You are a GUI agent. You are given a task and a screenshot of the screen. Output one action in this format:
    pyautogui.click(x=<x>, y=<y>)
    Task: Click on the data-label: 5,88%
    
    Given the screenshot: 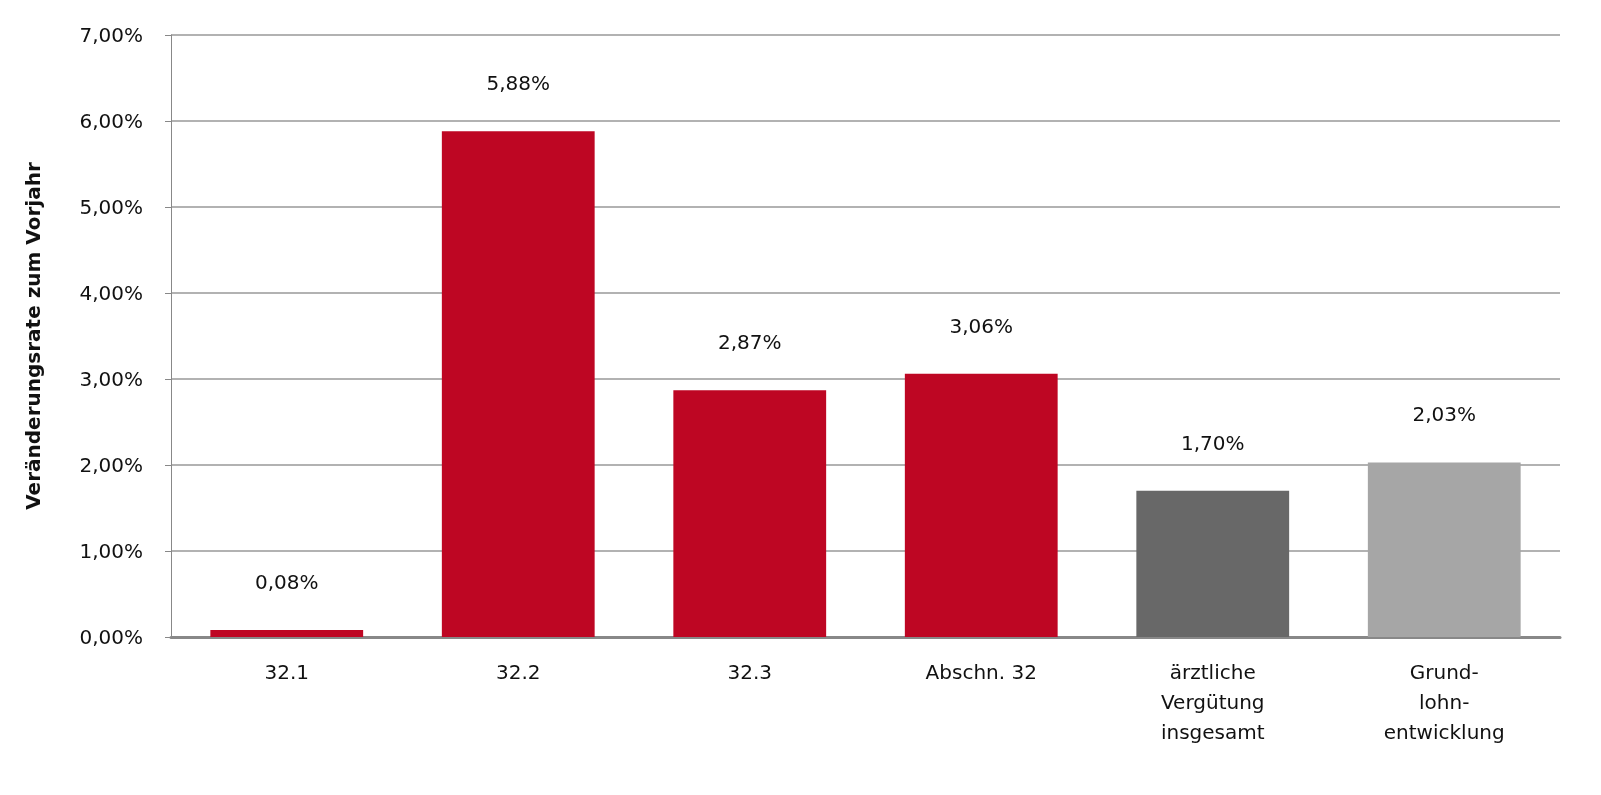 What is the action you would take?
    pyautogui.click(x=518, y=83)
    